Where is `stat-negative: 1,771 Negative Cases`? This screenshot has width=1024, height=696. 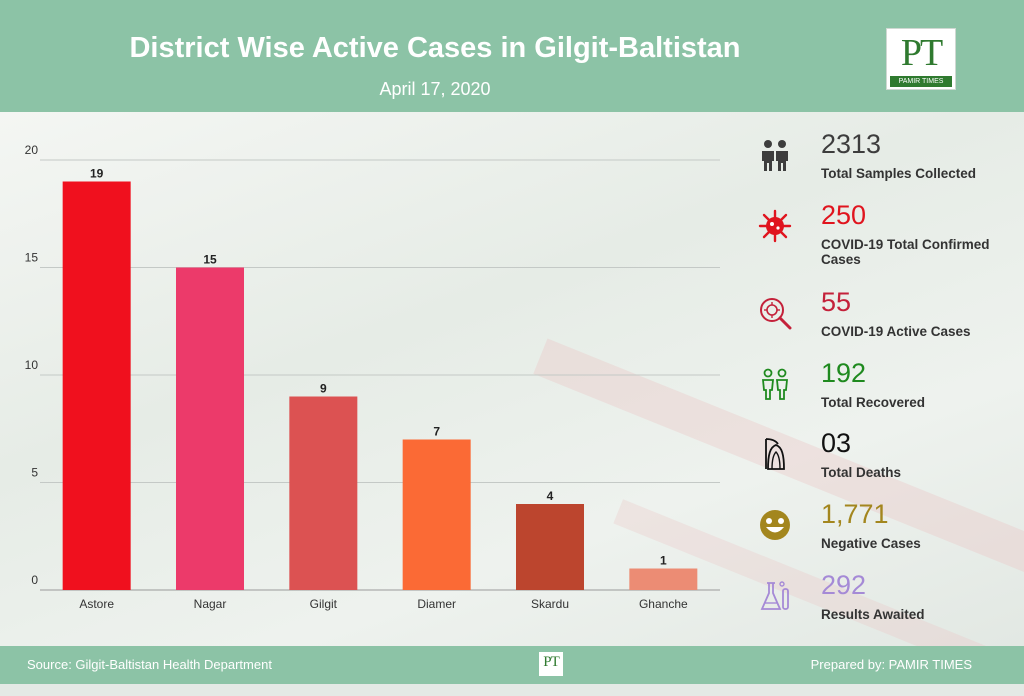
stat-negative: 1,771 Negative Cases is located at coordinates (885, 528).